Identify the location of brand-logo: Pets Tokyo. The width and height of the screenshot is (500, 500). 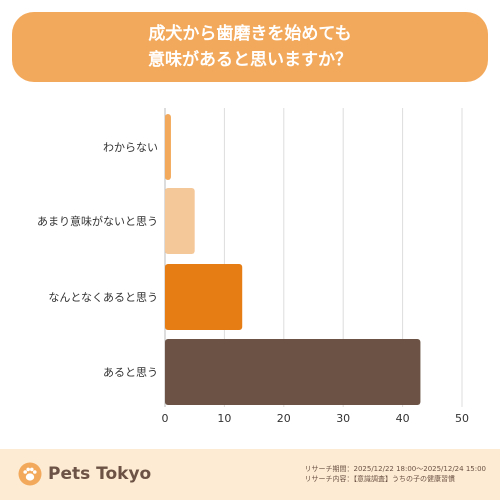
(84, 474).